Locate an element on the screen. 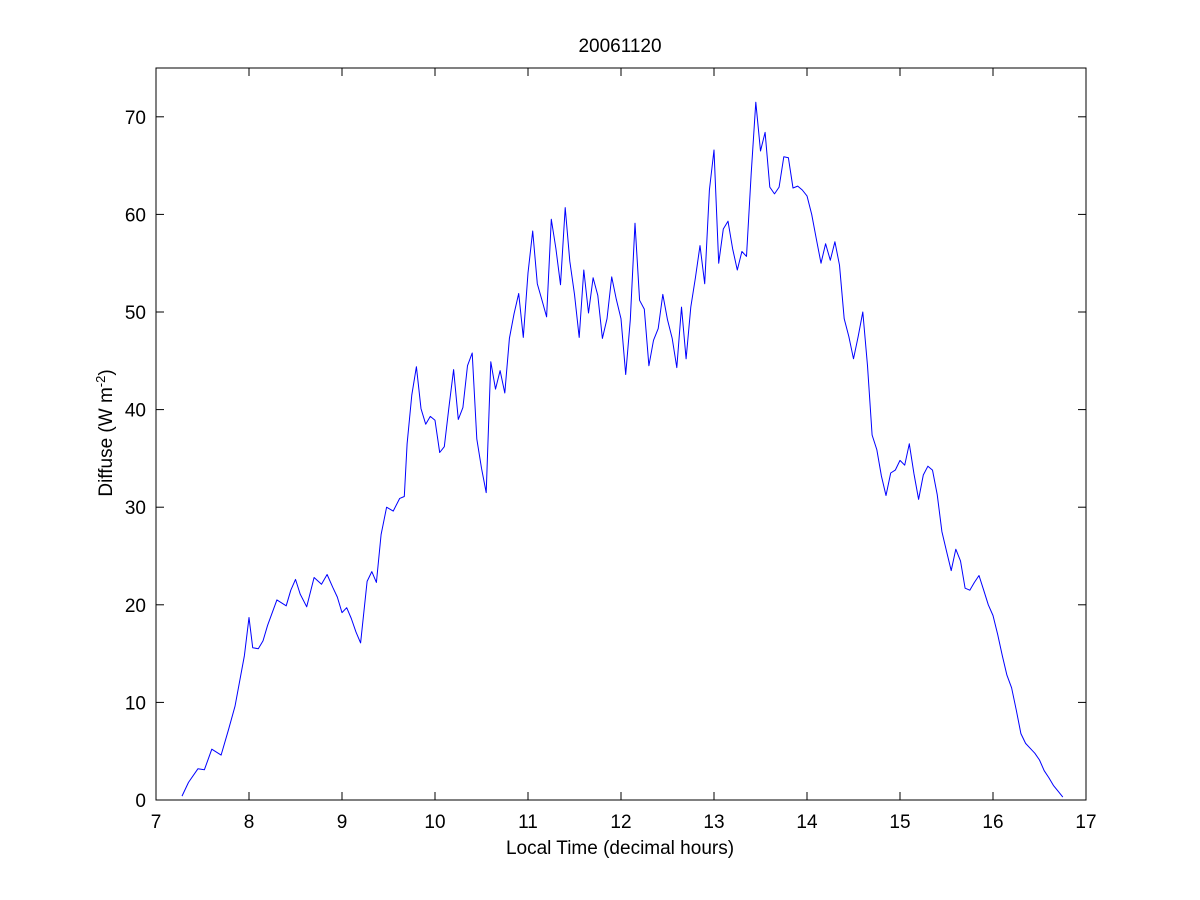 The image size is (1200, 900). y-tick-label: 30 is located at coordinates (135, 508).